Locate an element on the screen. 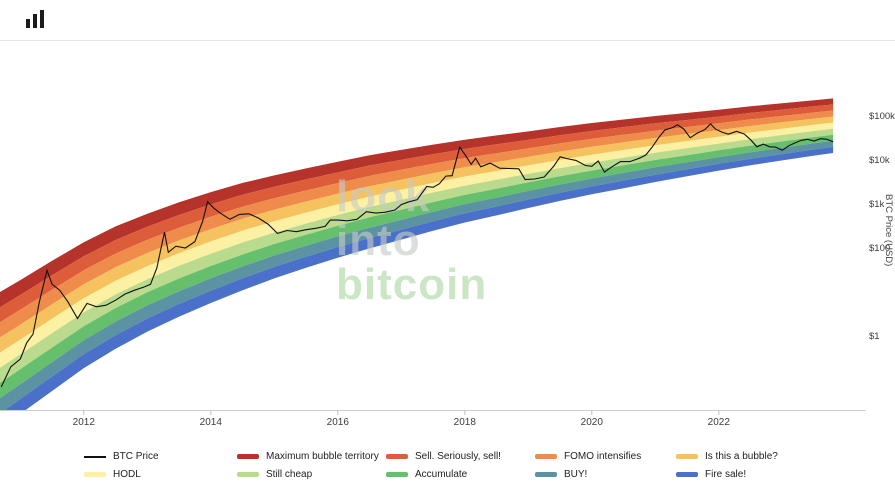 The width and height of the screenshot is (895, 490). y-tick-label-100k: $100k is located at coordinates (882, 116).